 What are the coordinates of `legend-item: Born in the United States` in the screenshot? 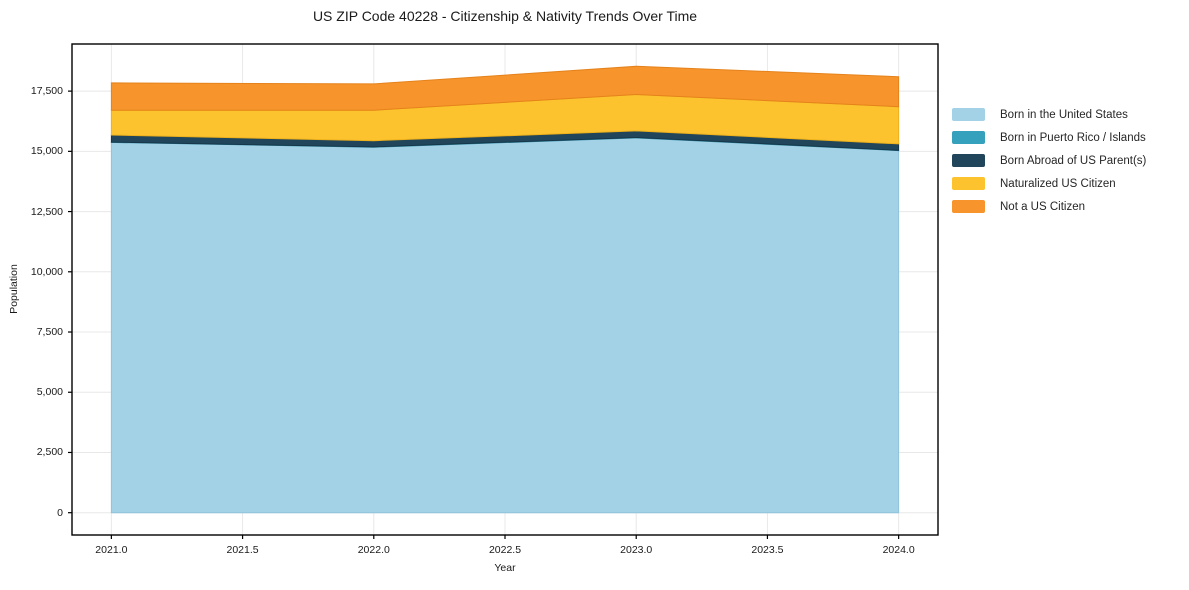 It's located at (1049, 114).